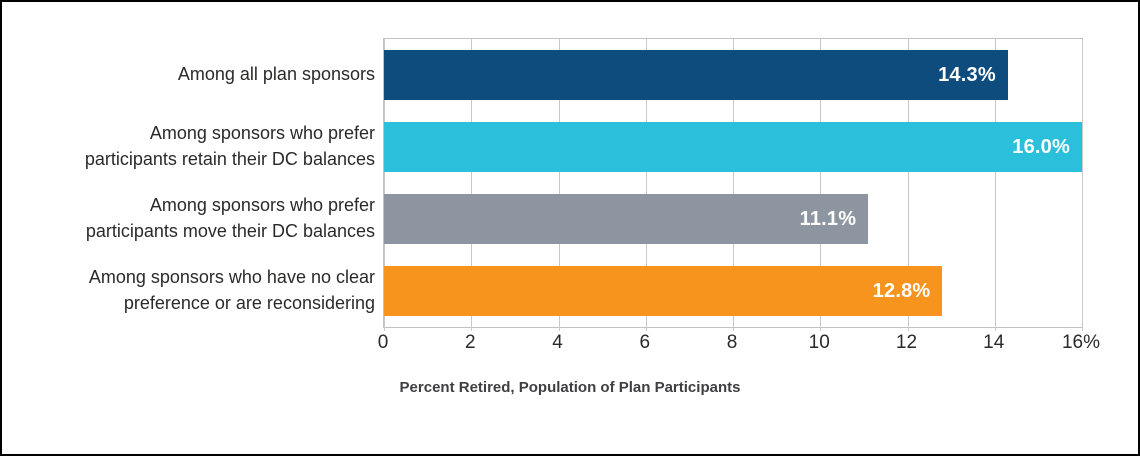 This screenshot has height=456, width=1140. Describe the element at coordinates (470, 342) in the screenshot. I see `x-tick-label: 2` at that location.